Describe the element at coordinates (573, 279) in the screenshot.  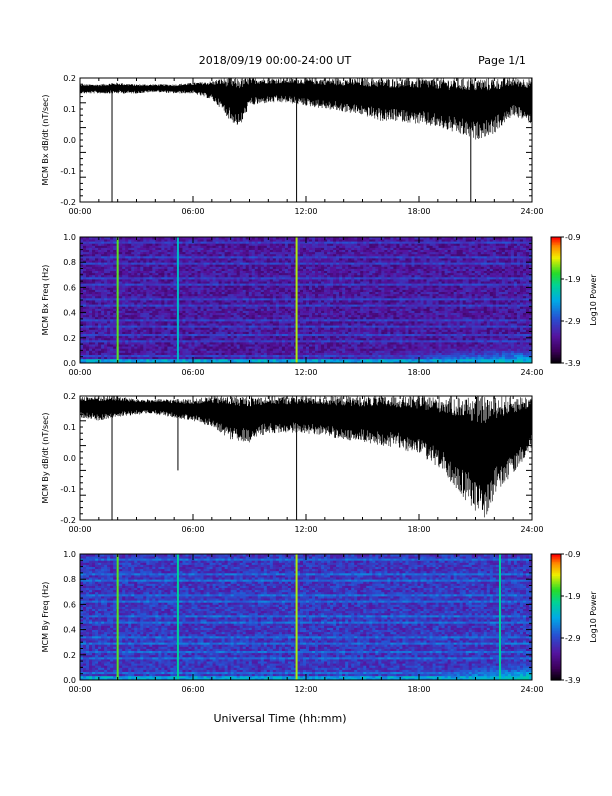
I see `bx-spectrogram-colorbar-tick-label: -1.9` at that location.